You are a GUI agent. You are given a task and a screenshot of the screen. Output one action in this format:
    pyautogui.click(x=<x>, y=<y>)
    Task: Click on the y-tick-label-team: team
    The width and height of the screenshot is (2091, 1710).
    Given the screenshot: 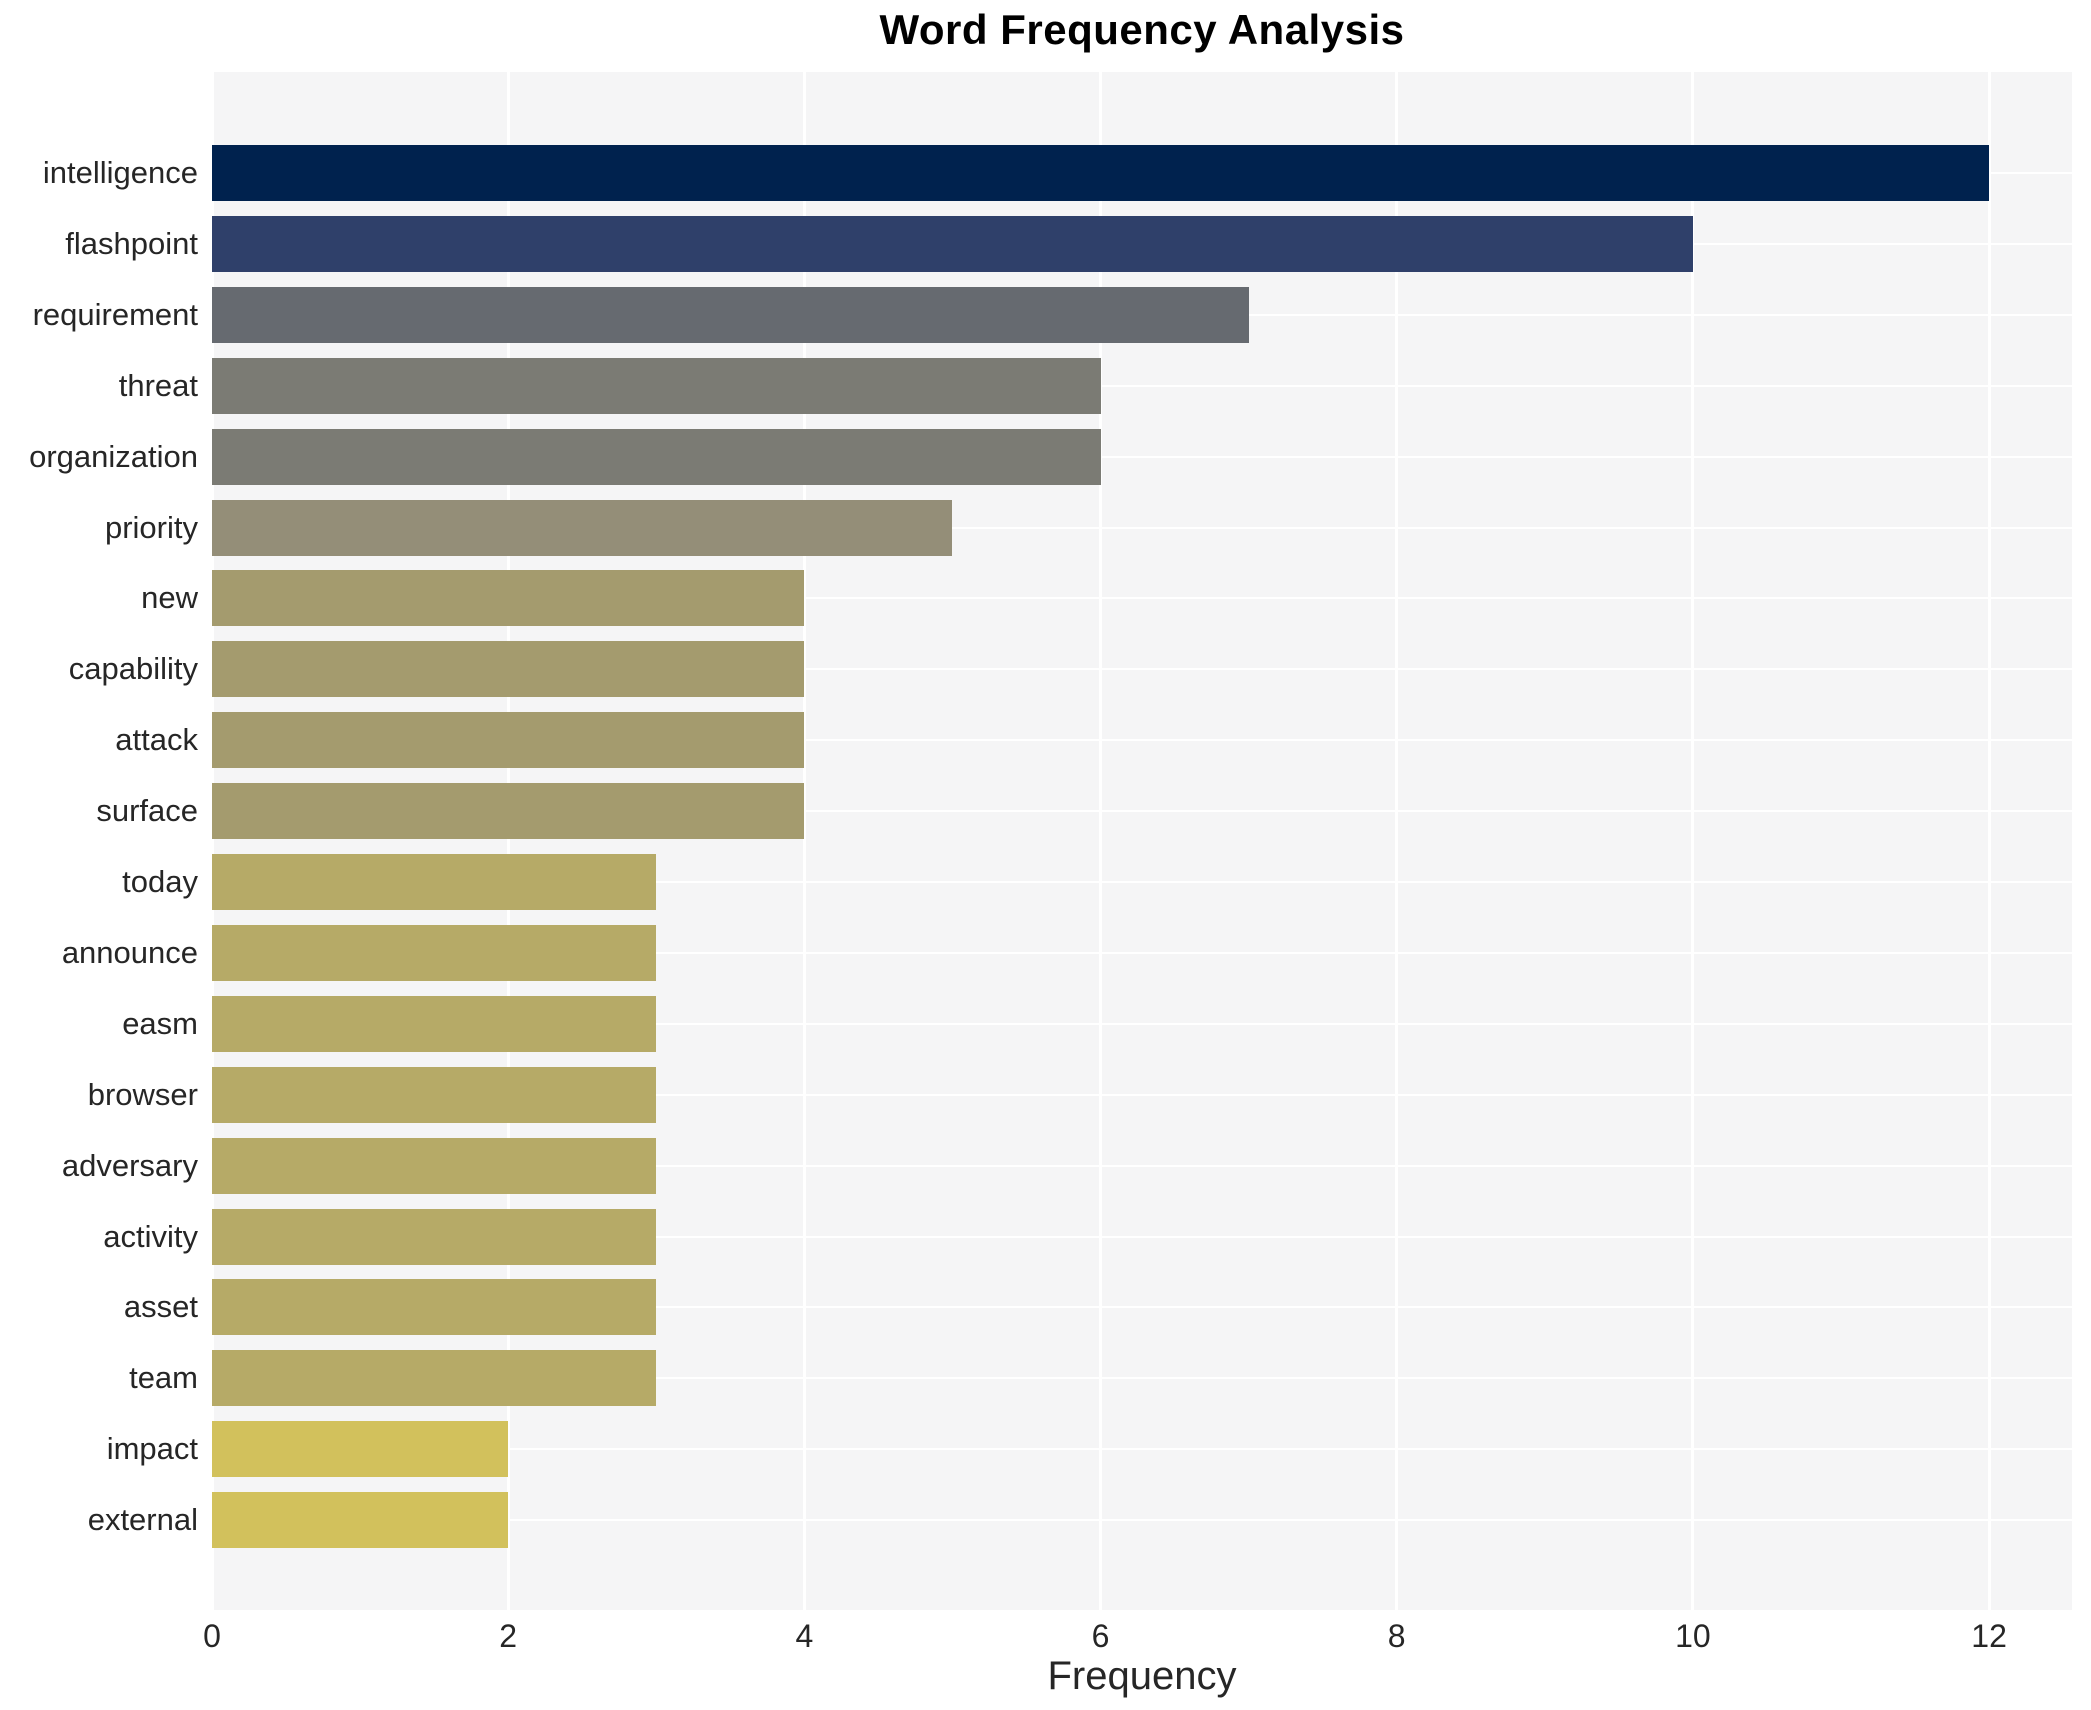 What is the action you would take?
    pyautogui.click(x=163, y=1378)
    